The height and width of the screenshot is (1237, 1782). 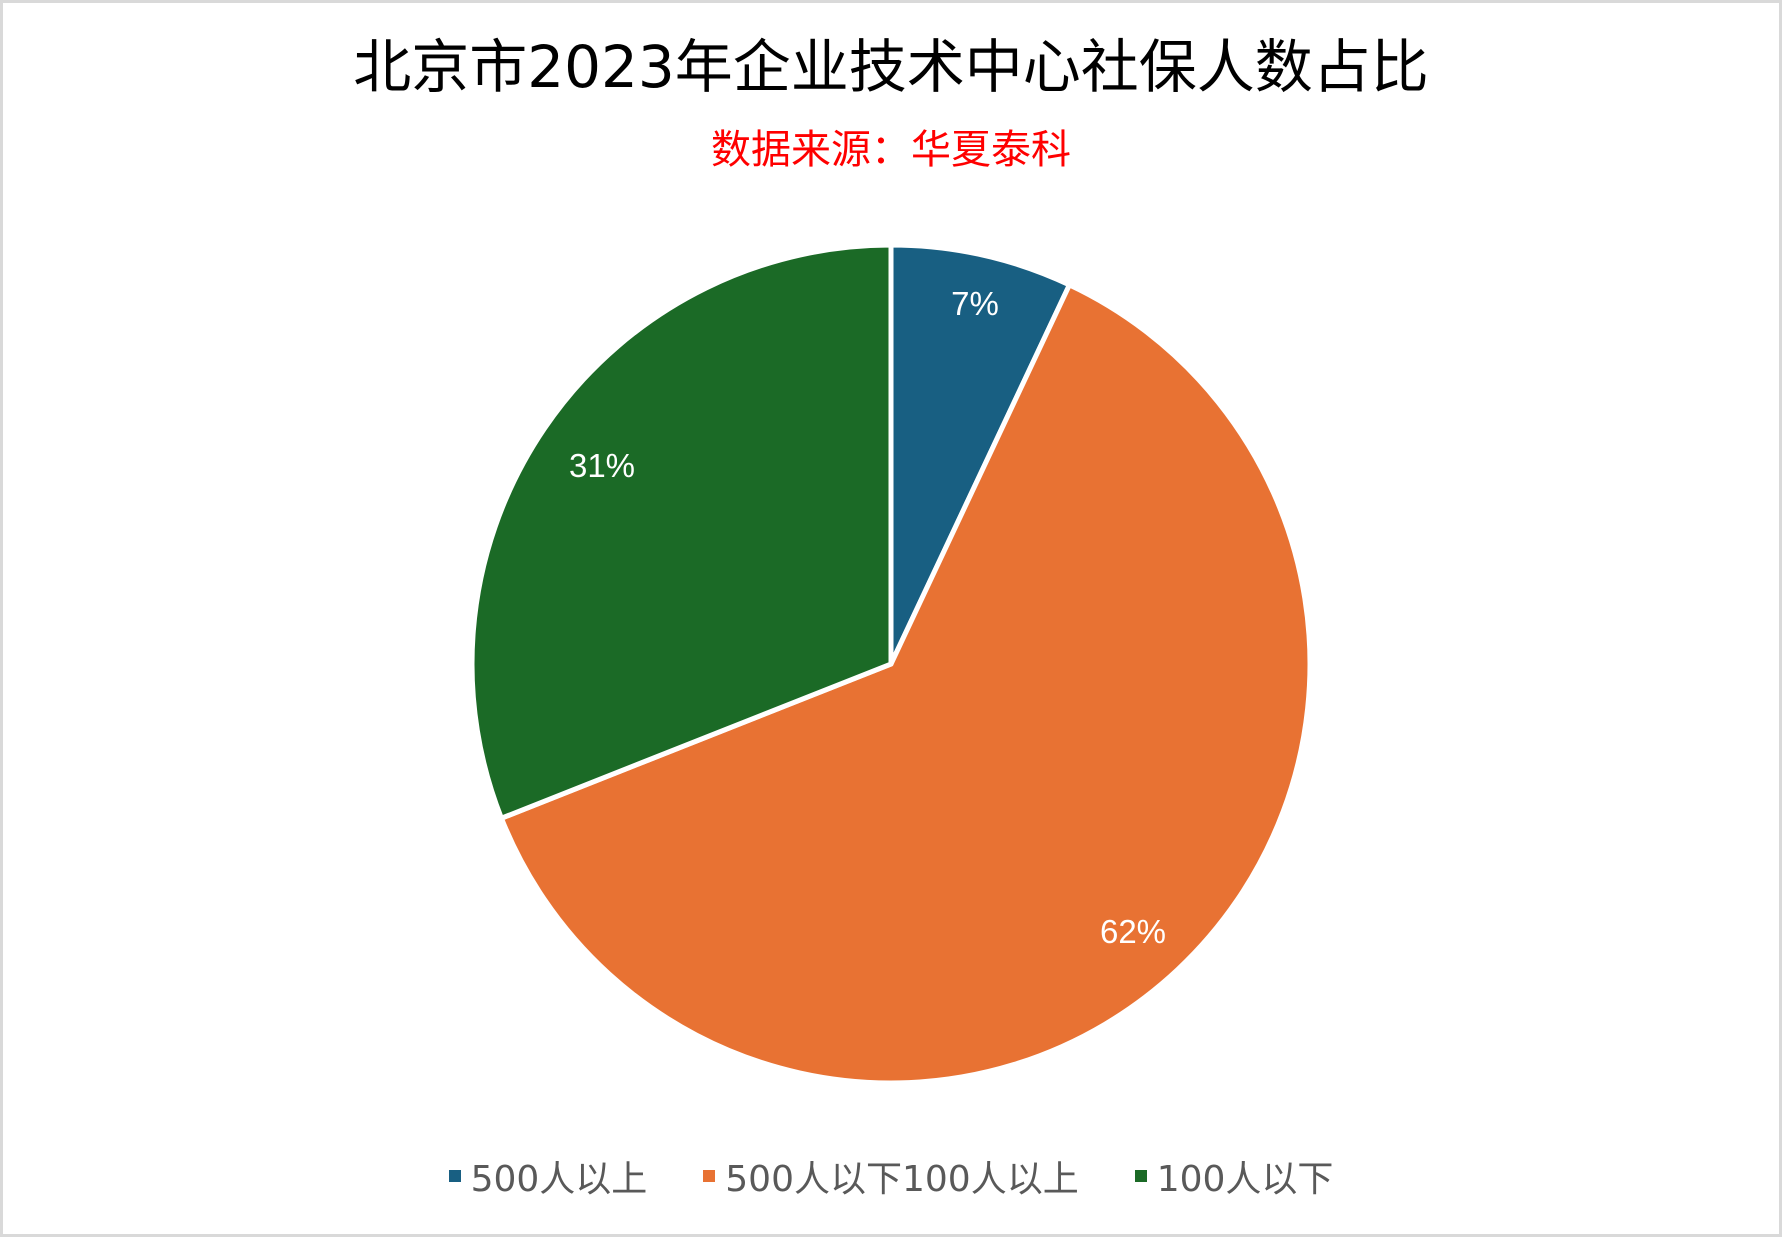 I want to click on slice-label-100-500: 62%, so click(x=1133, y=931).